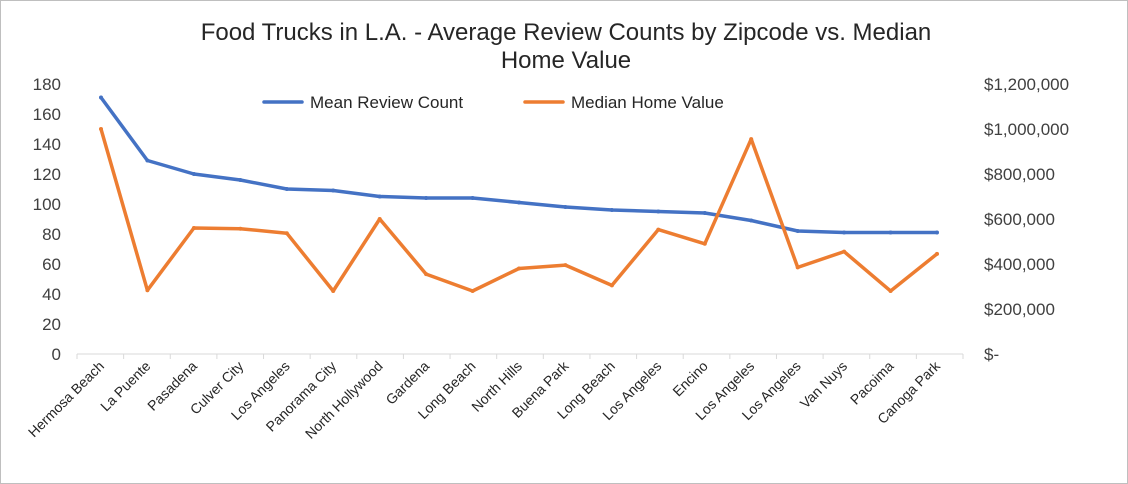  I want to click on y-left-tick-label: 20, so click(51, 324).